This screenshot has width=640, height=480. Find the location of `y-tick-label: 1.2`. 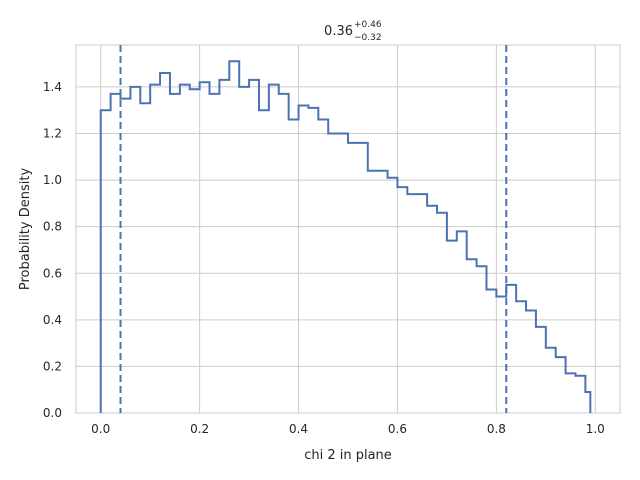

y-tick-label: 1.2 is located at coordinates (52, 134).